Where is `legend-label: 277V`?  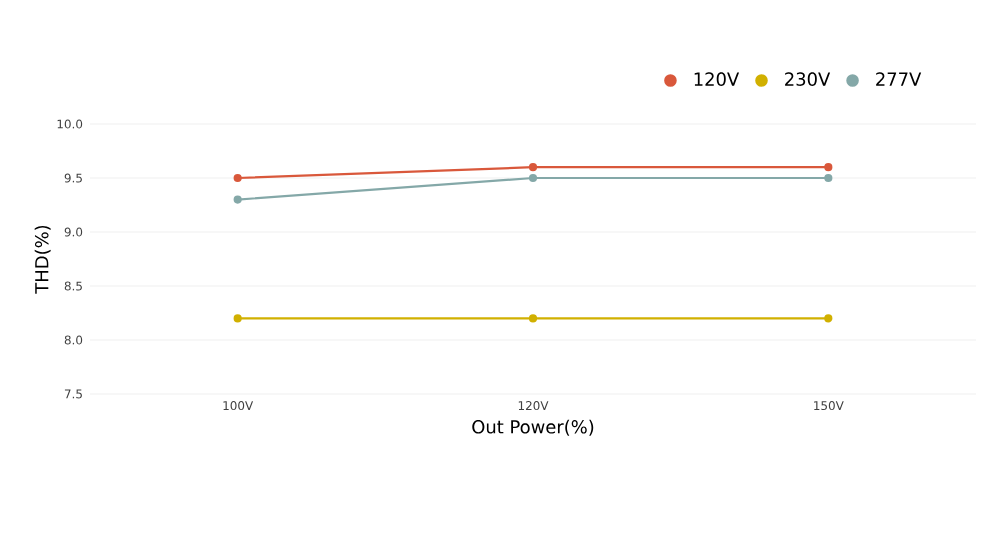 legend-label: 277V is located at coordinates (899, 79).